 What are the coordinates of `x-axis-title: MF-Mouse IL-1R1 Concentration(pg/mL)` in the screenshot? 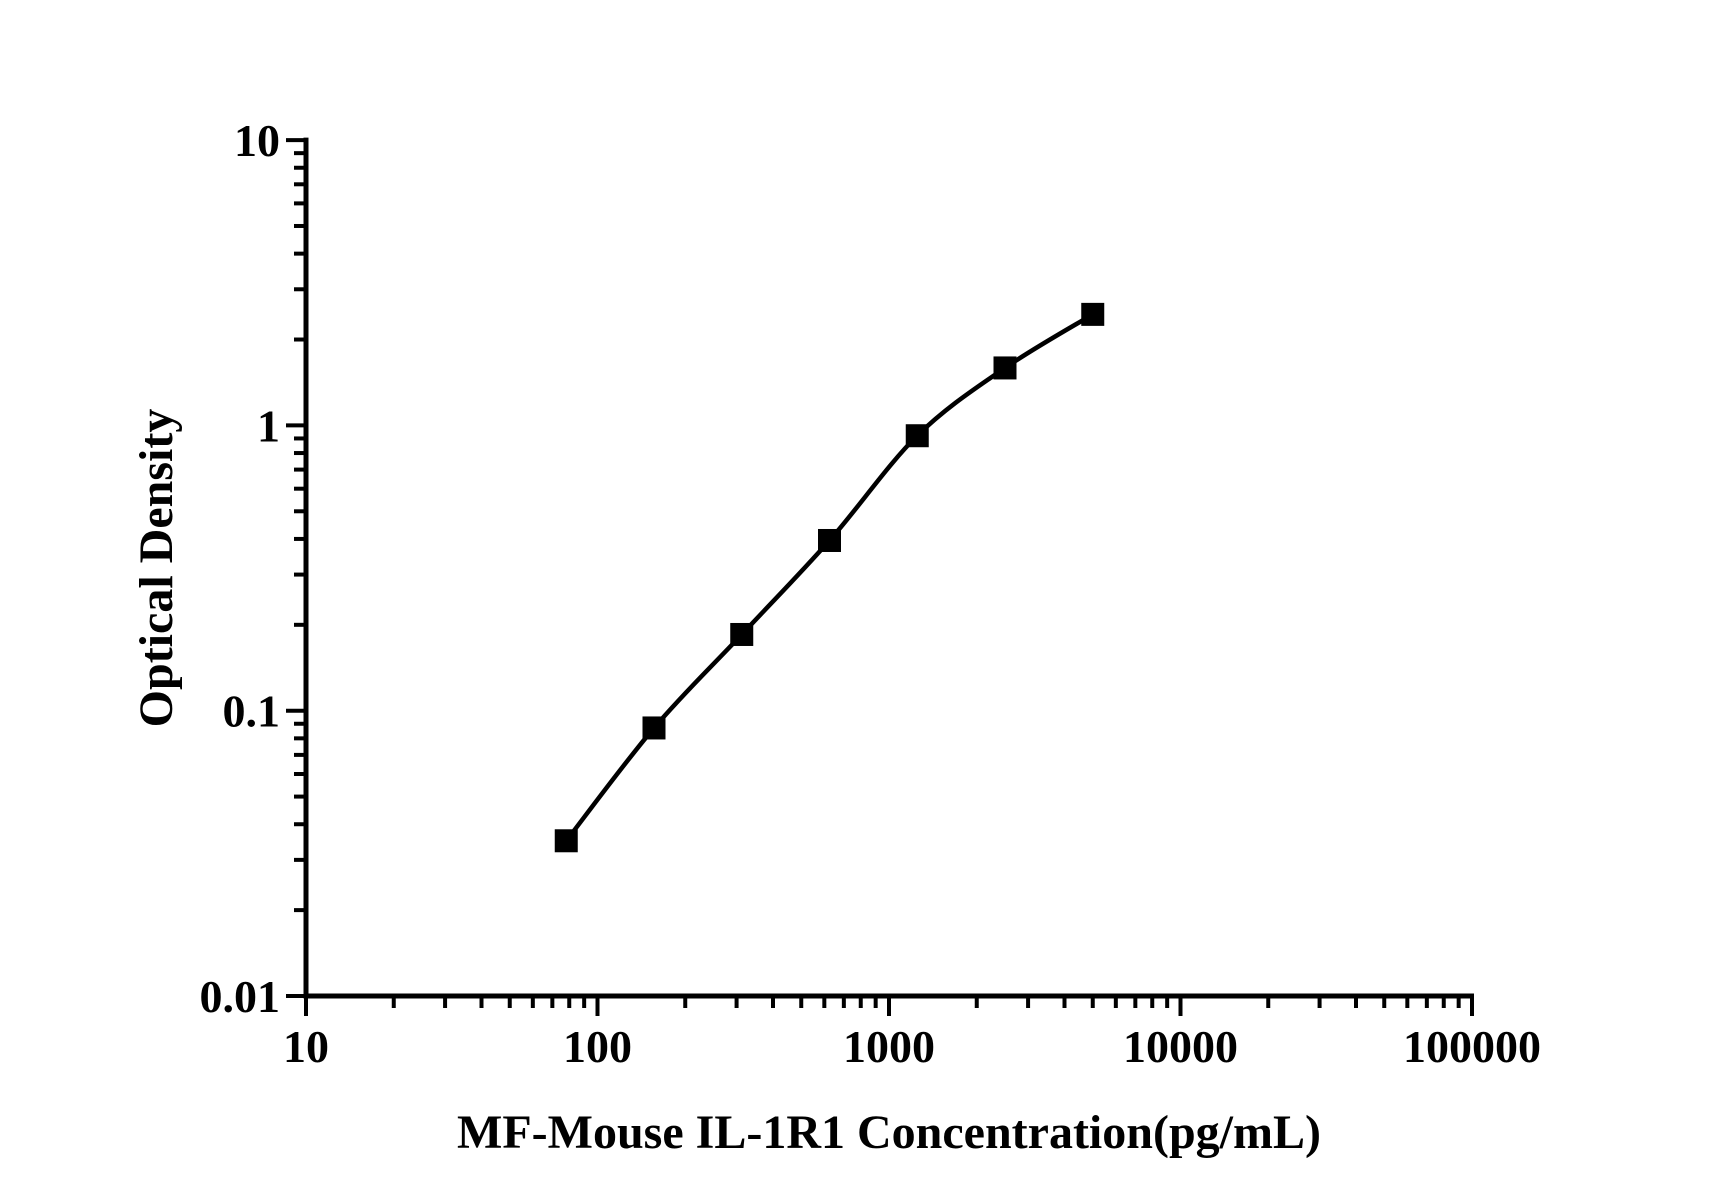 It's located at (889, 1132).